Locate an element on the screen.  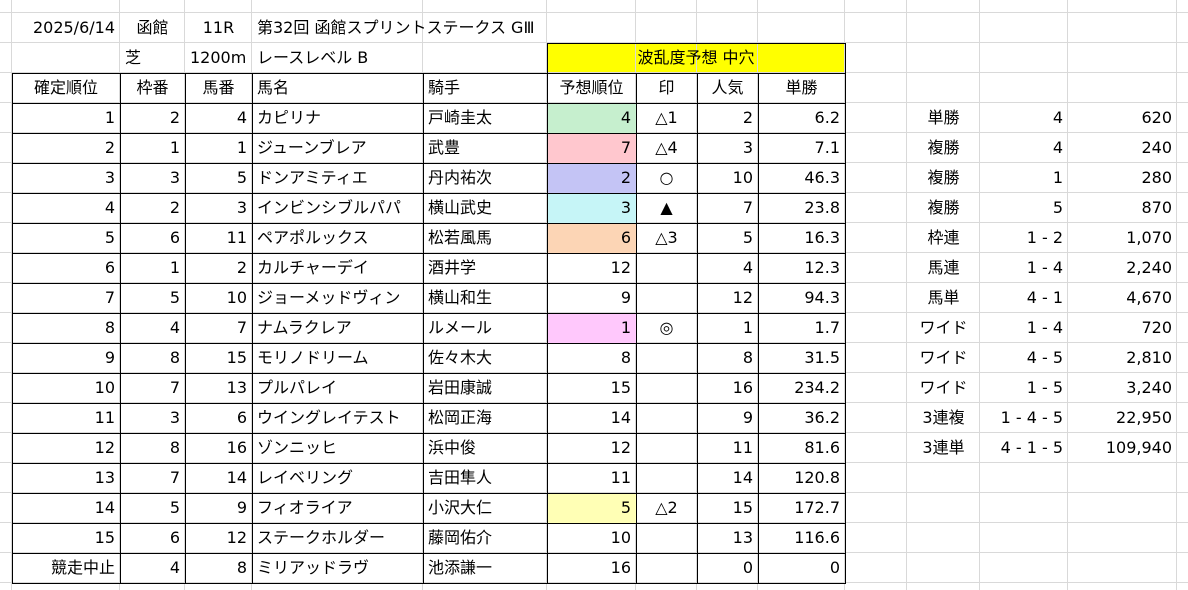
payout-combination: 1 - 4 is located at coordinates (1044, 327).